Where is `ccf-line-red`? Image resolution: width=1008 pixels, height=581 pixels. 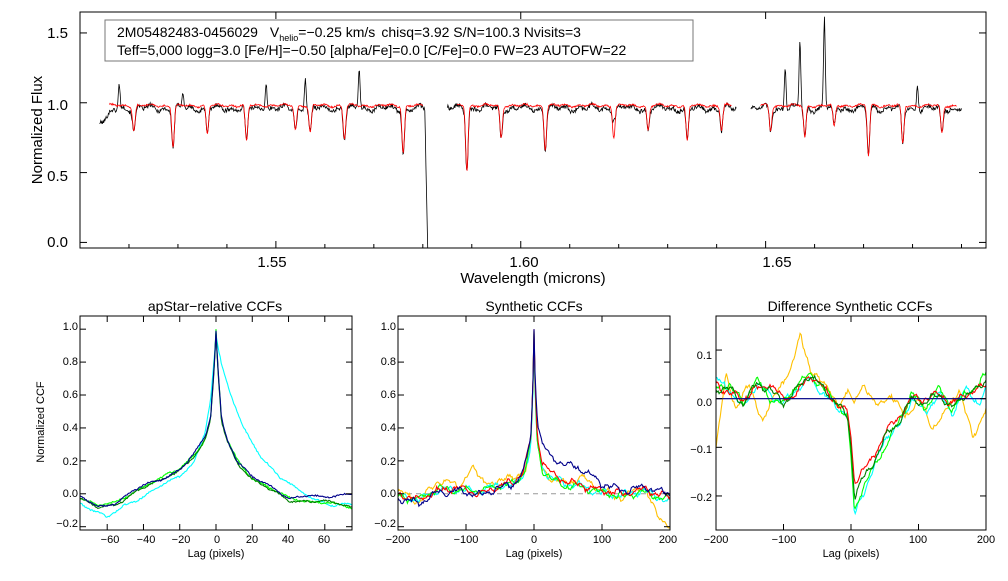
ccf-line-red is located at coordinates (851, 430).